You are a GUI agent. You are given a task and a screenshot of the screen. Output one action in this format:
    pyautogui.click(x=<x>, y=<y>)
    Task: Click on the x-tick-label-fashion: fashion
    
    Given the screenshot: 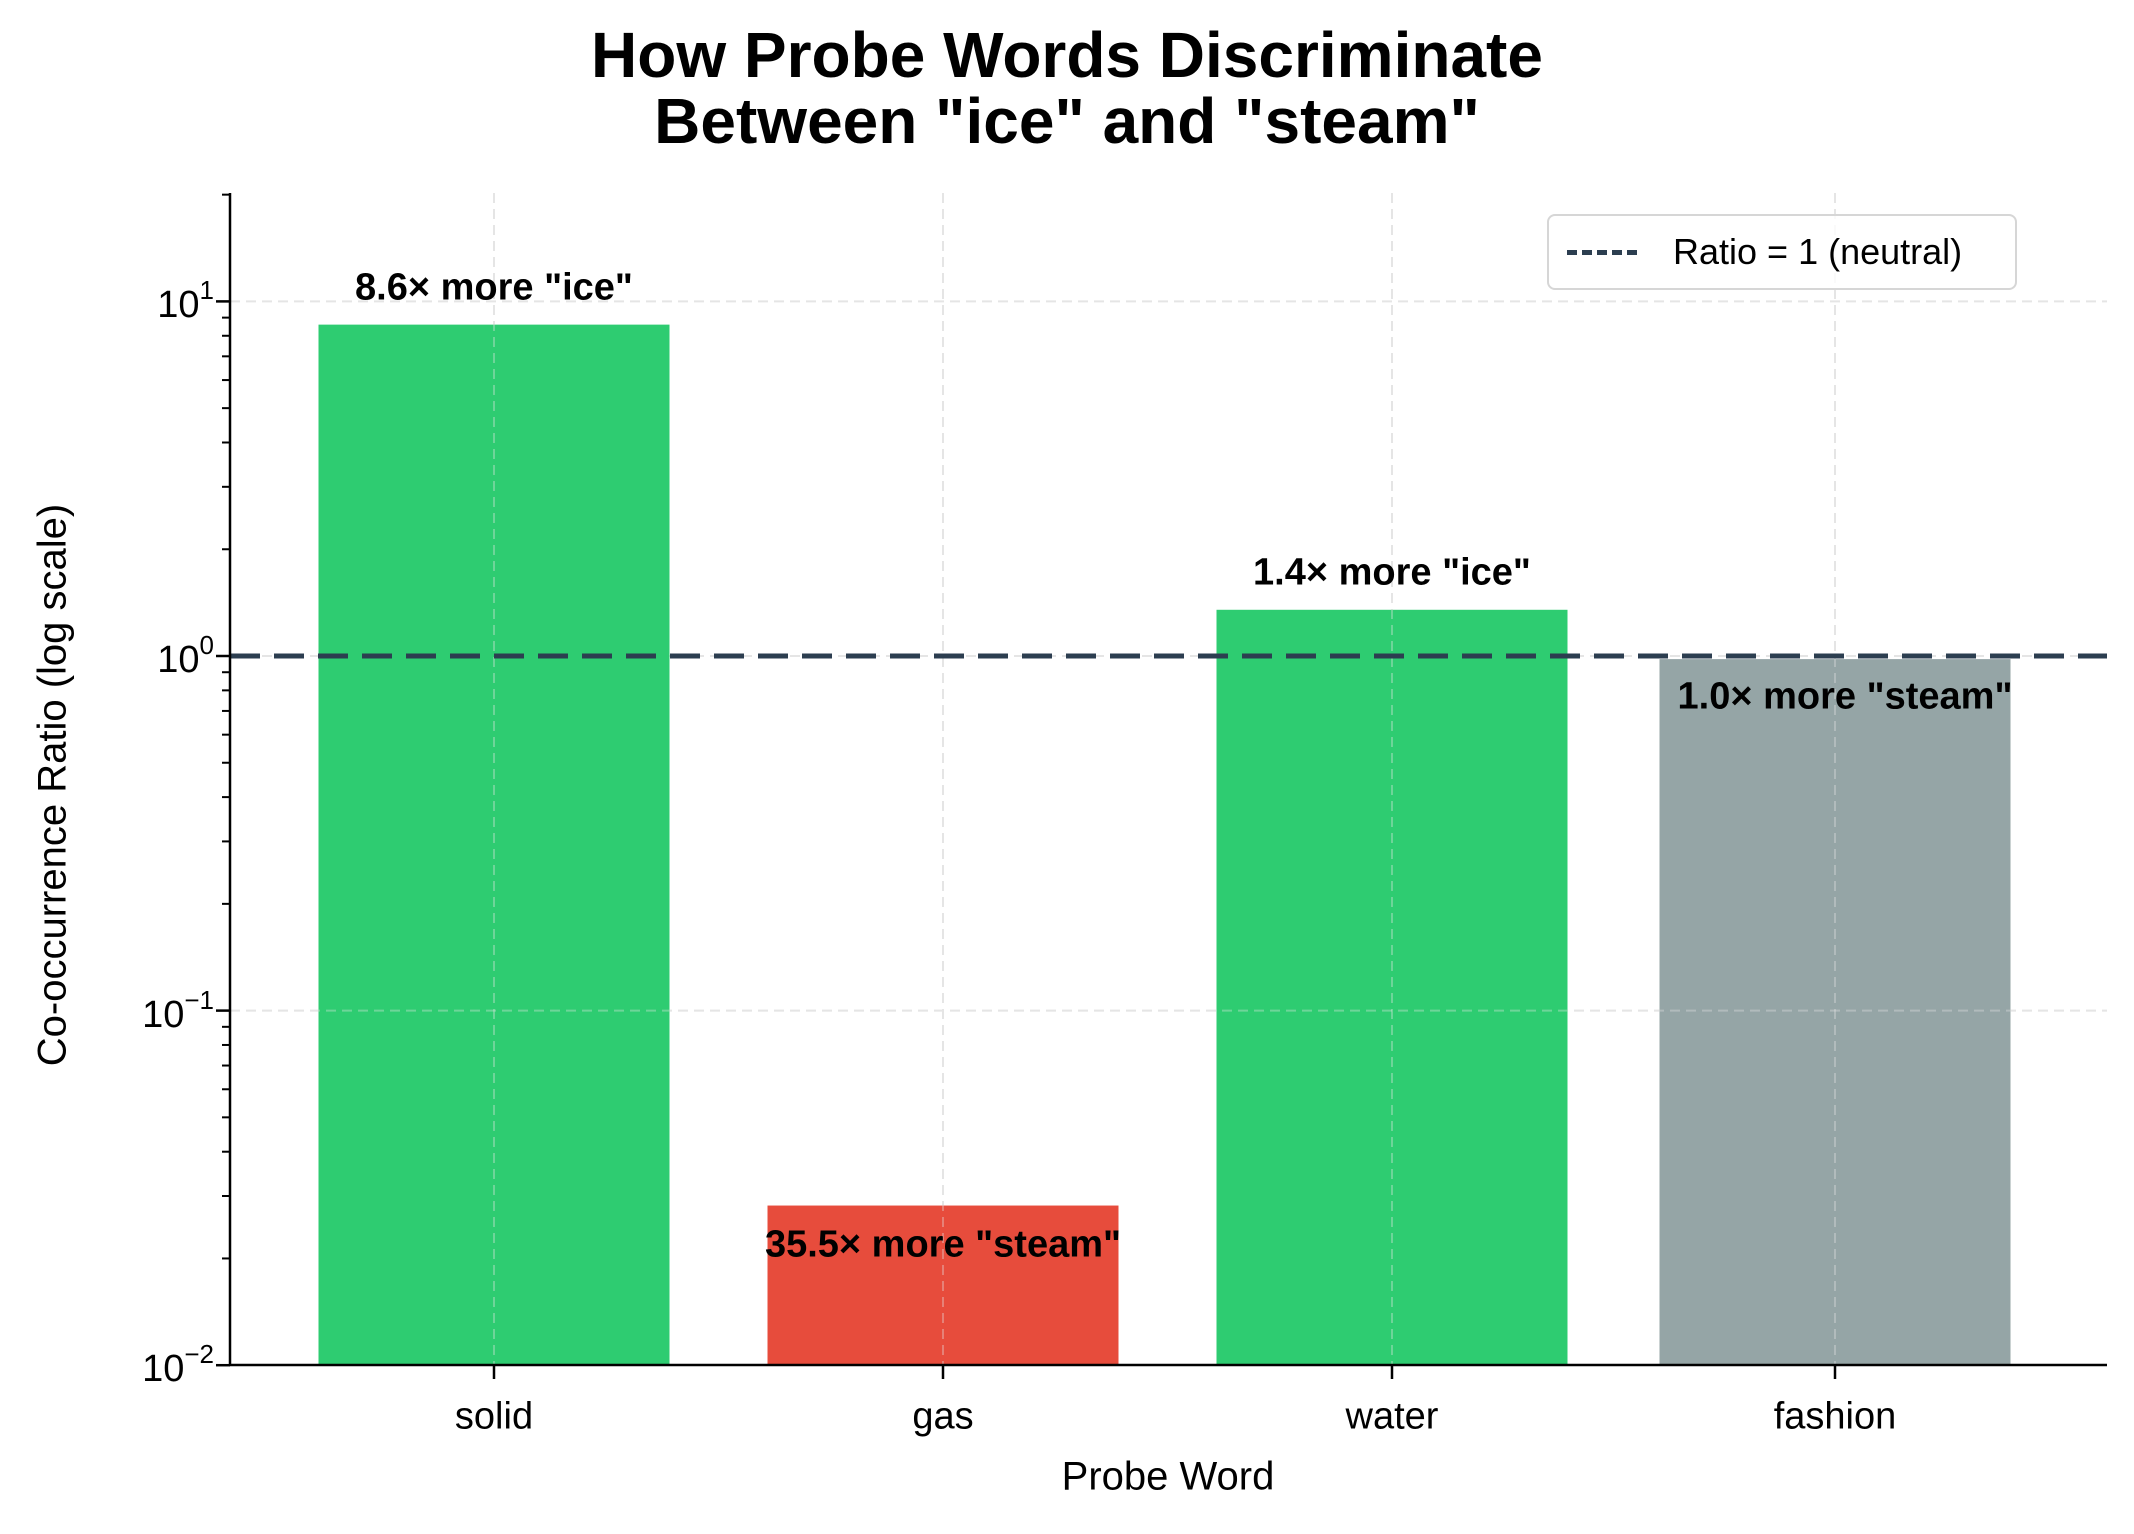 What is the action you would take?
    pyautogui.click(x=1835, y=1416)
    